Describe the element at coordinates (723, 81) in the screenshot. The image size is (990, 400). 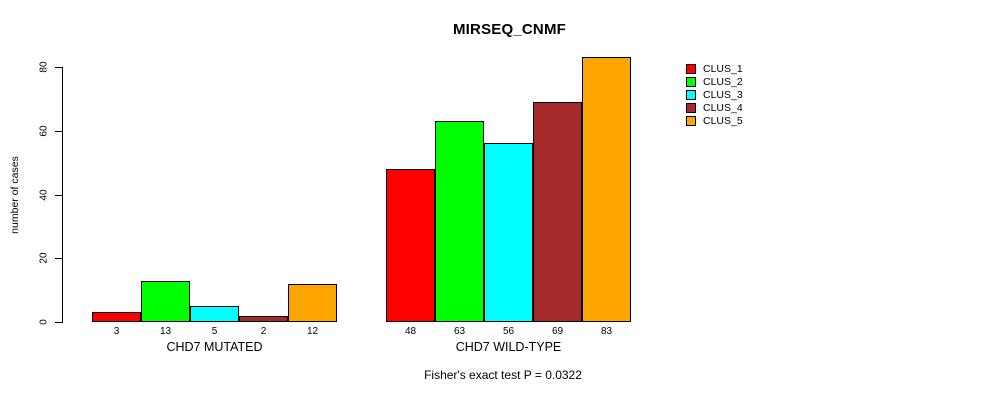
I see `legend-label: CLUS_2` at that location.